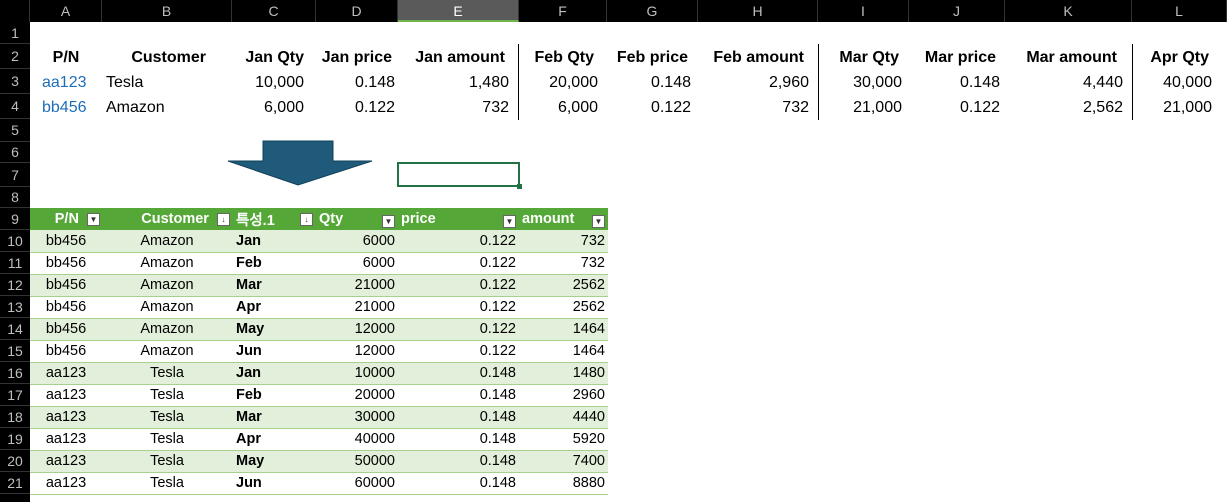 This screenshot has width=1227, height=502. What do you see at coordinates (274, 219) in the screenshot?
I see `table-header-cell: 특성.1 ↓` at bounding box center [274, 219].